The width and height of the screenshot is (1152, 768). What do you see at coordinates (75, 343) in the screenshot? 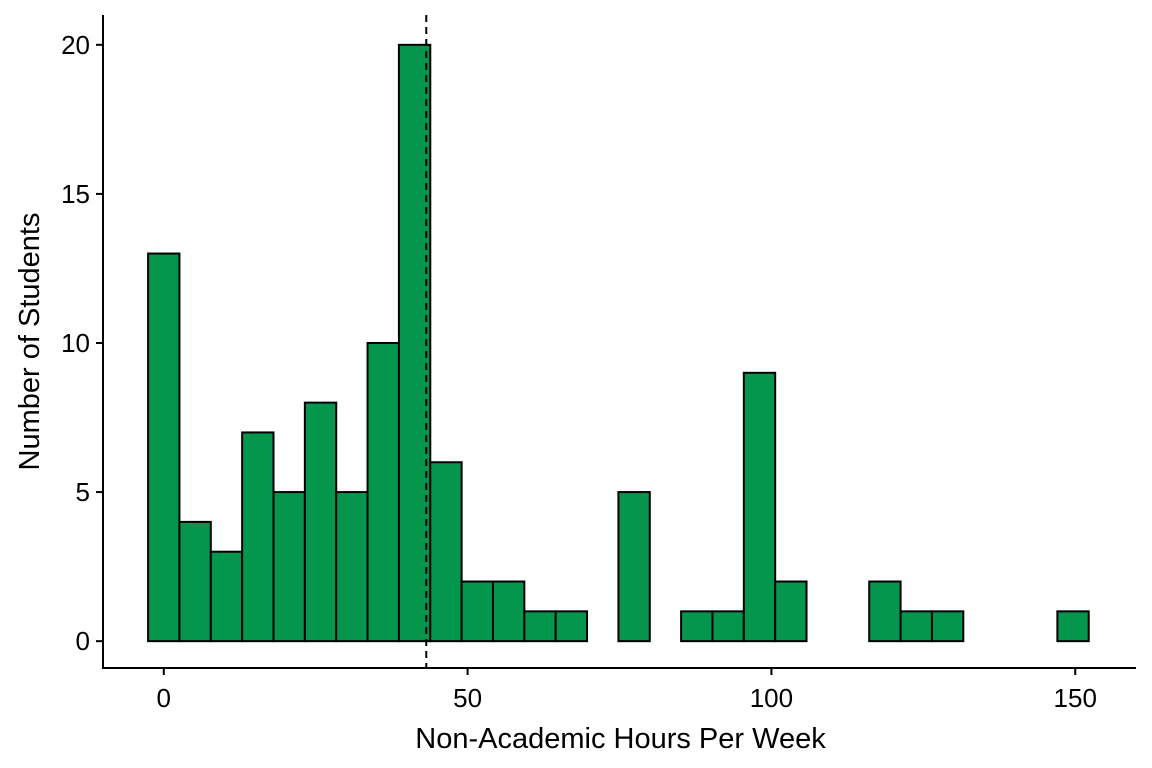
I see `y-tick-label: 10` at bounding box center [75, 343].